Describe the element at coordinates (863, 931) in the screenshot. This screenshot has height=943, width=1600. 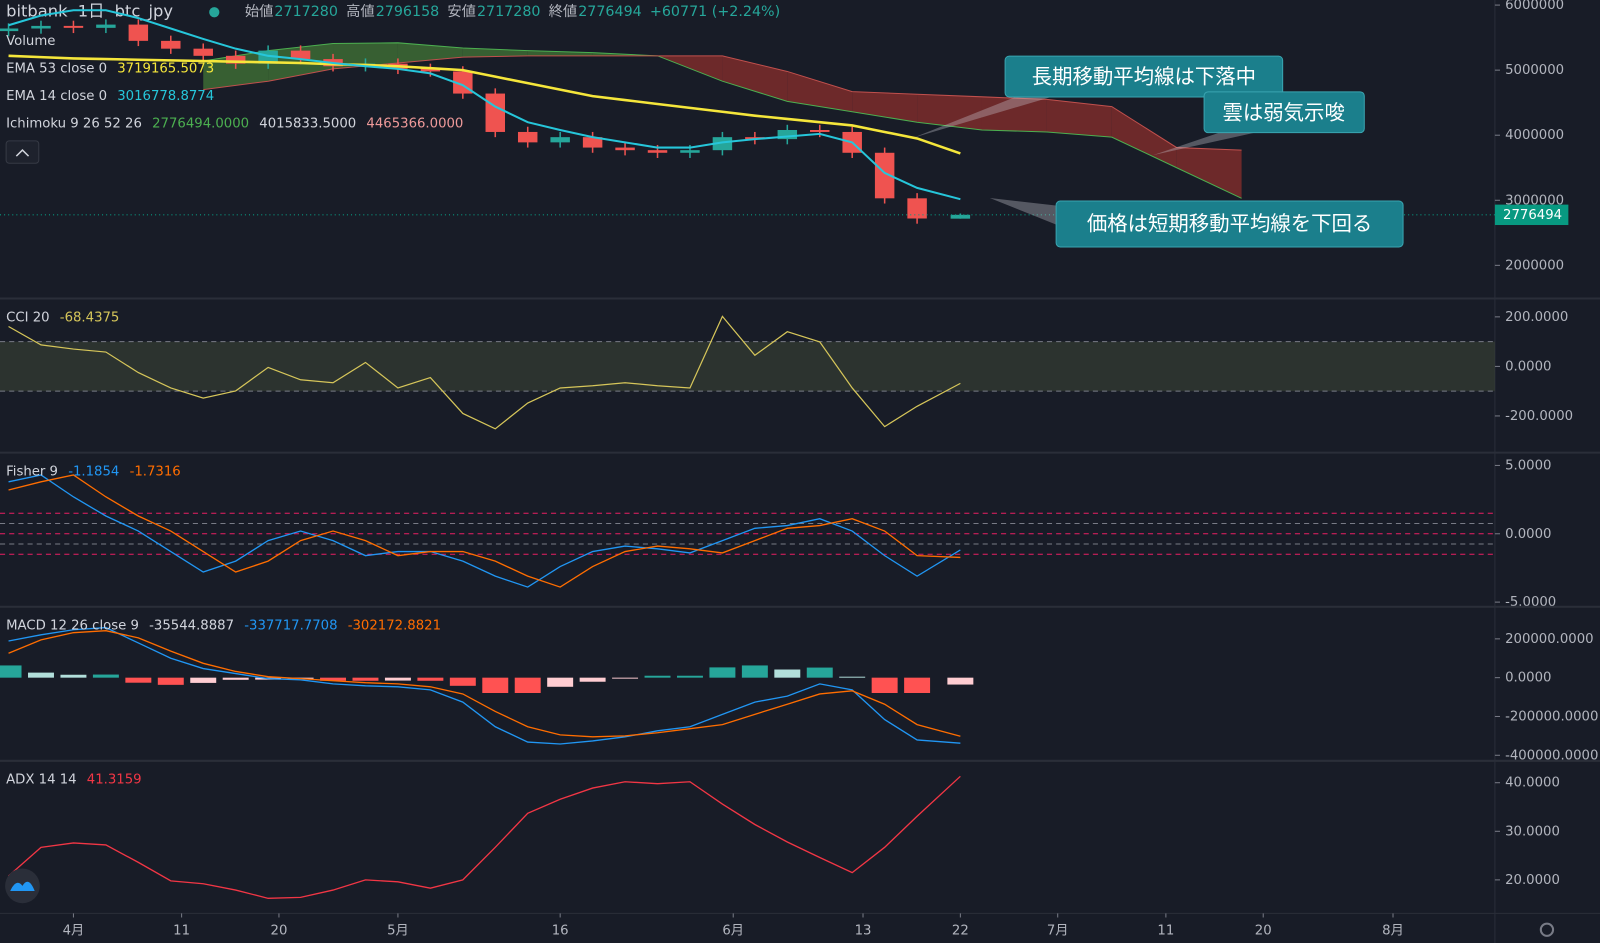
I see `x-tick-label: 13` at that location.